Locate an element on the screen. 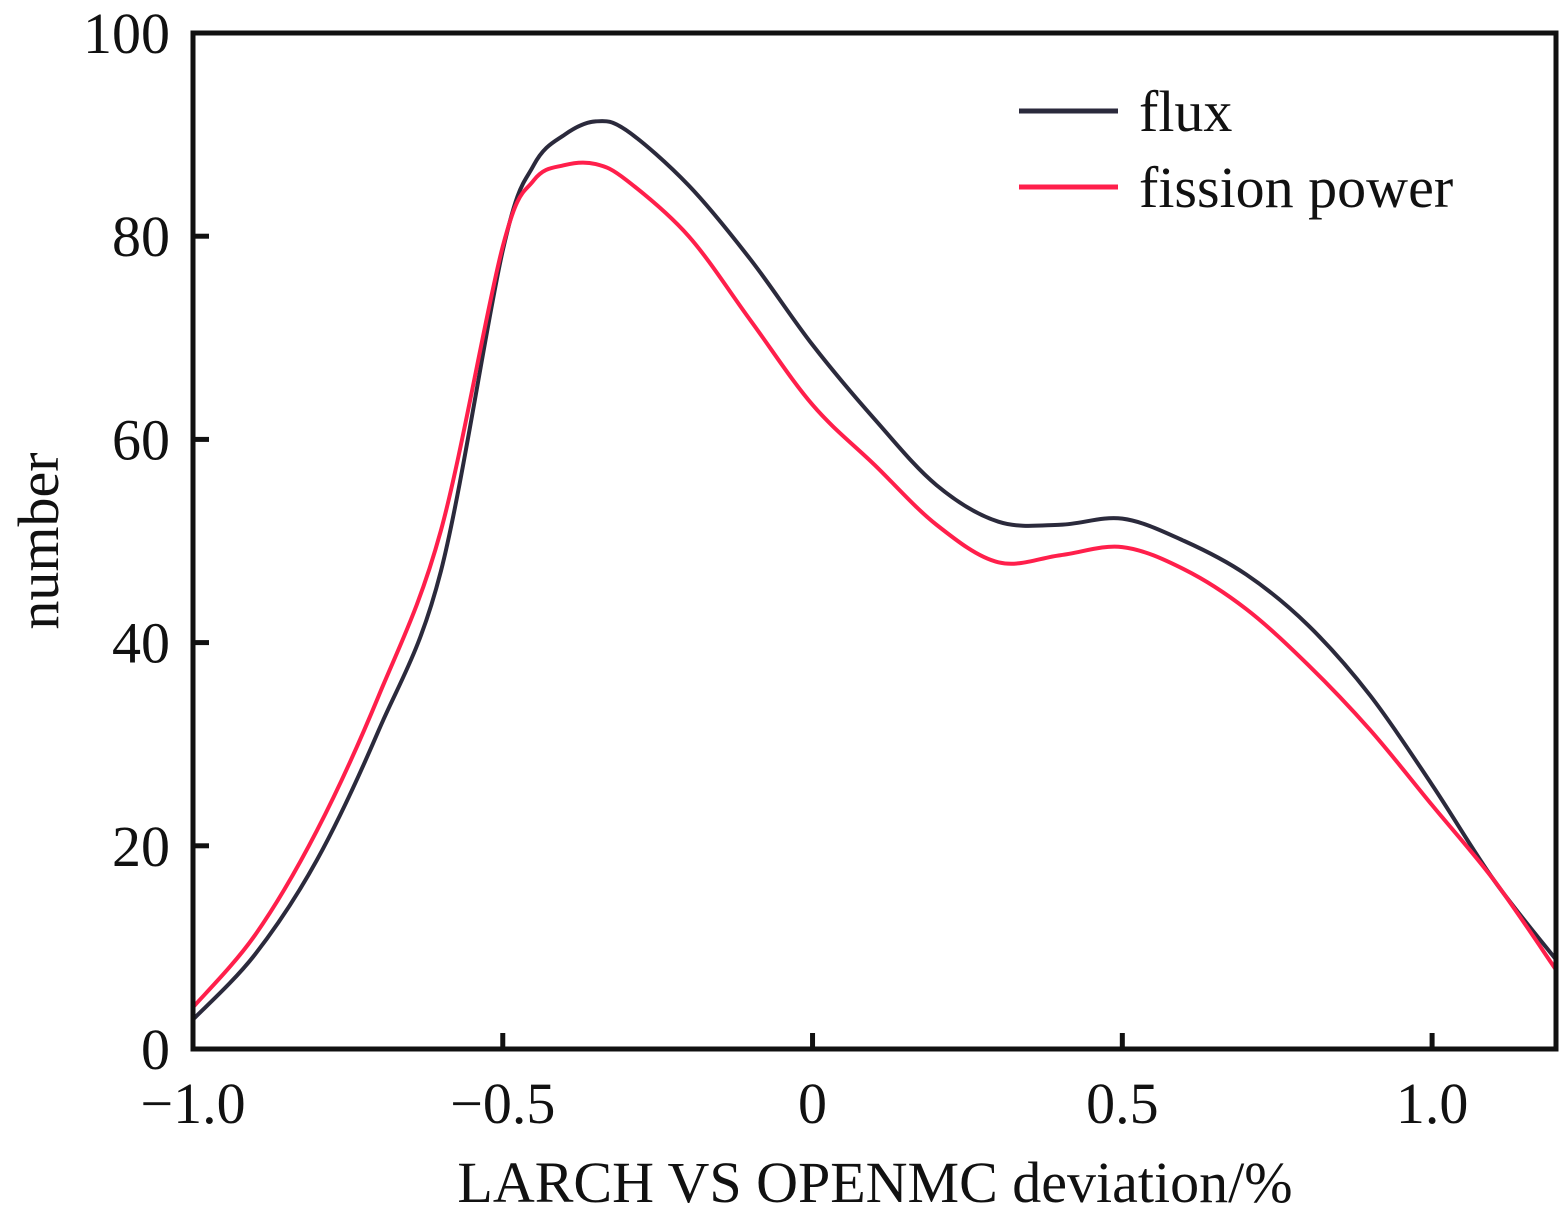 Image resolution: width=1559 pixels, height=1221 pixels. y-tick-label: 40 is located at coordinates (141, 643).